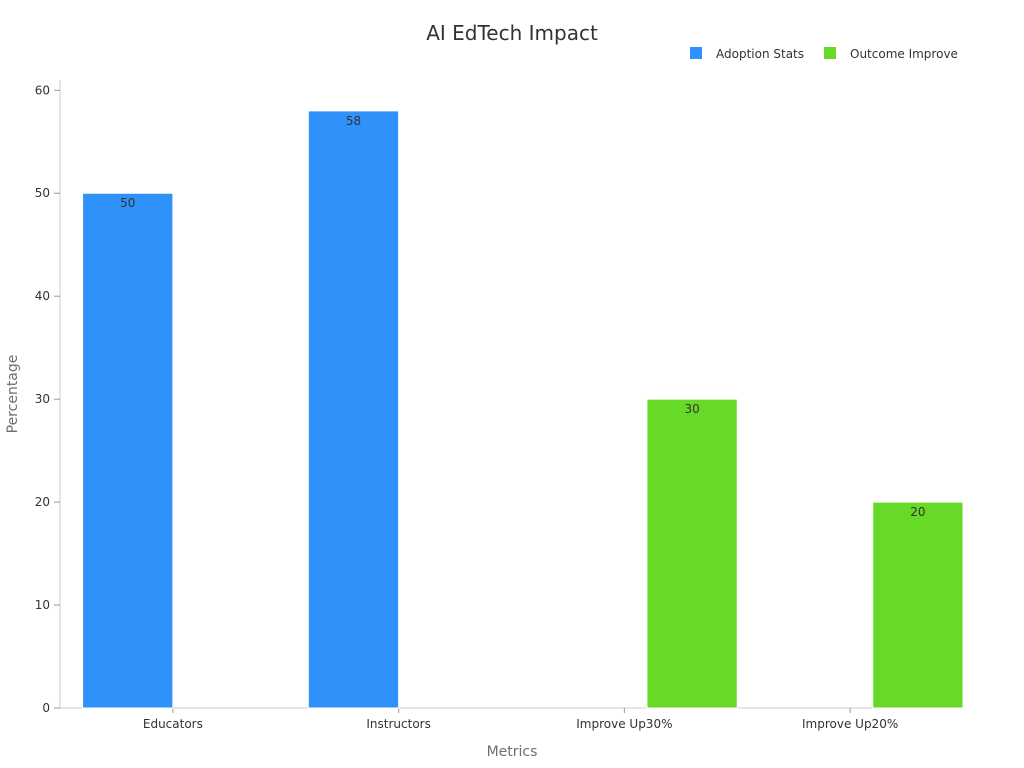 This screenshot has width=1024, height=768. What do you see at coordinates (760, 54) in the screenshot?
I see `legend-label-adoption: Adoption Stats` at bounding box center [760, 54].